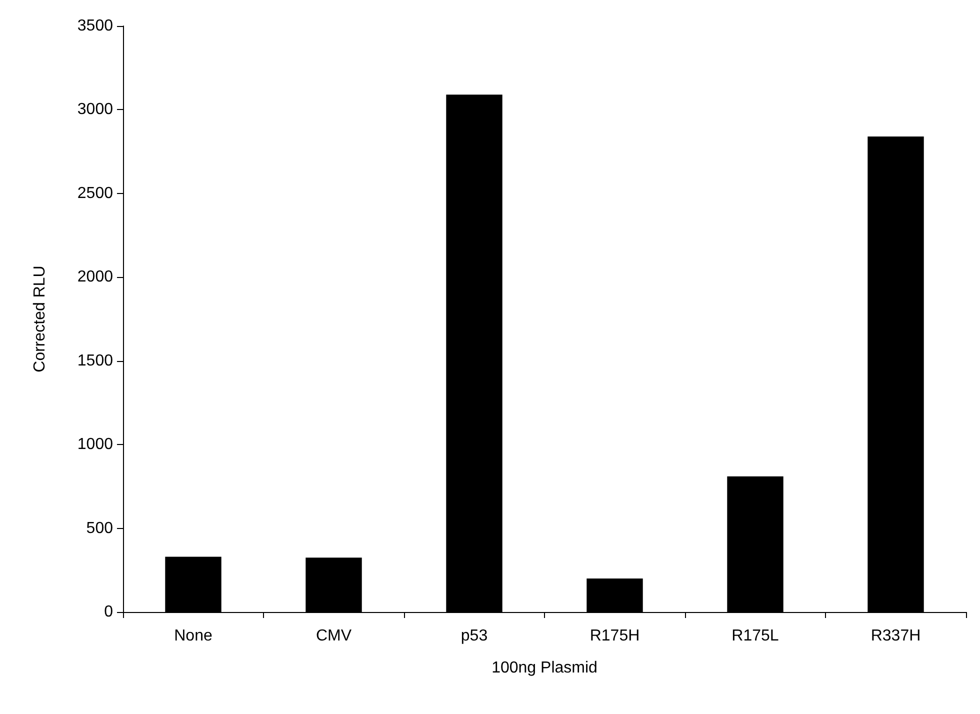 Image resolution: width=980 pixels, height=714 pixels. Describe the element at coordinates (334, 636) in the screenshot. I see `x-tick-label: CMV` at that location.